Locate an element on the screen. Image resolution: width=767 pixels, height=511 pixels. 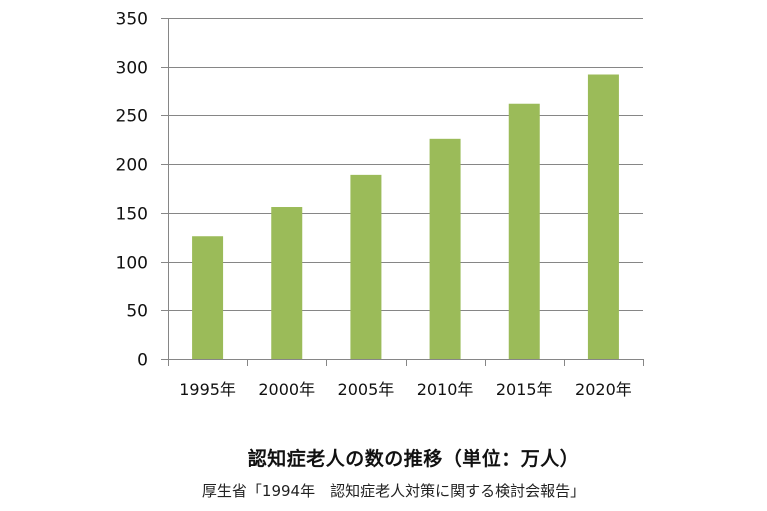
bar-2005年 is located at coordinates (366, 266).